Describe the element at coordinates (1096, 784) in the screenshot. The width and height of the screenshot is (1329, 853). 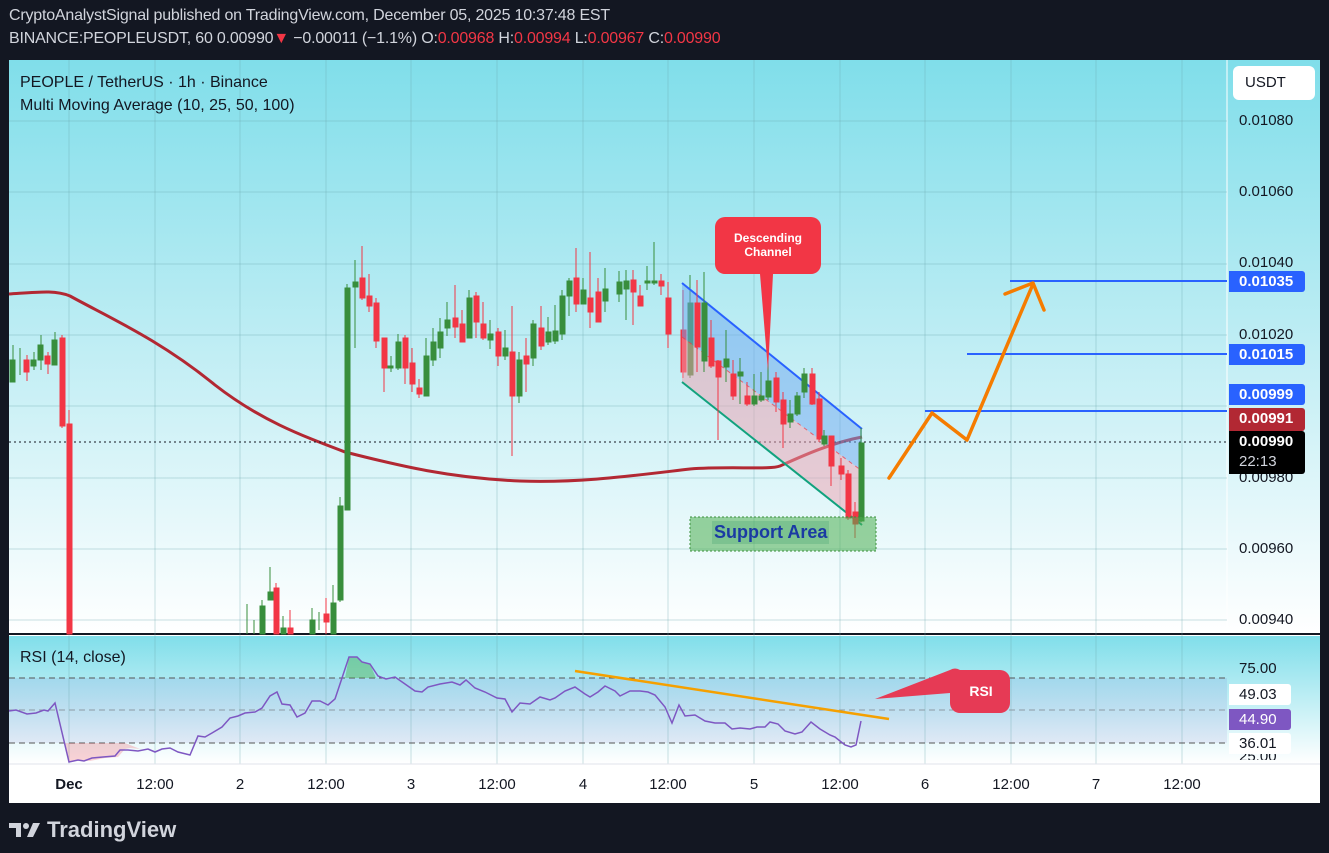
I see `time-tick: 7` at that location.